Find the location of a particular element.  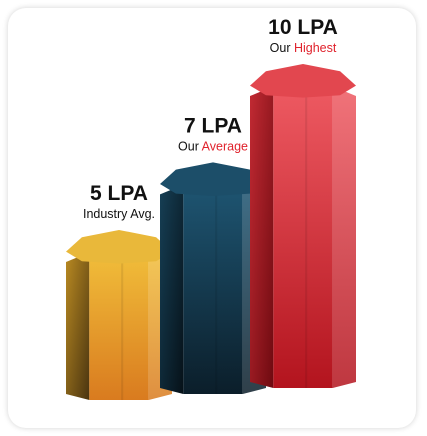

category-label-3-highlight: Highest is located at coordinates (315, 48).